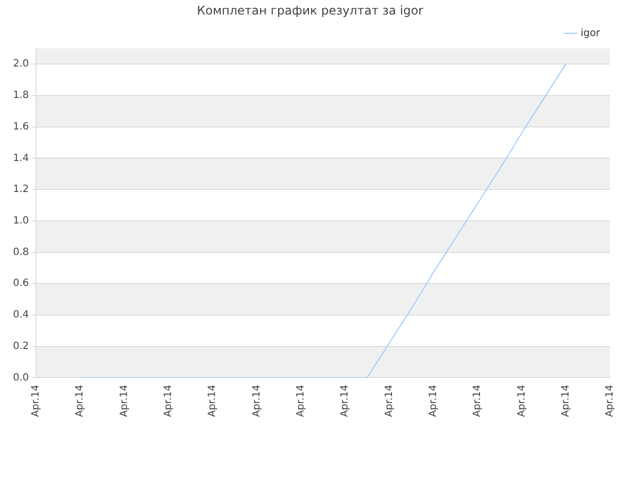 The image size is (640, 480). I want to click on y-tick-label: 0.2, so click(20, 346).